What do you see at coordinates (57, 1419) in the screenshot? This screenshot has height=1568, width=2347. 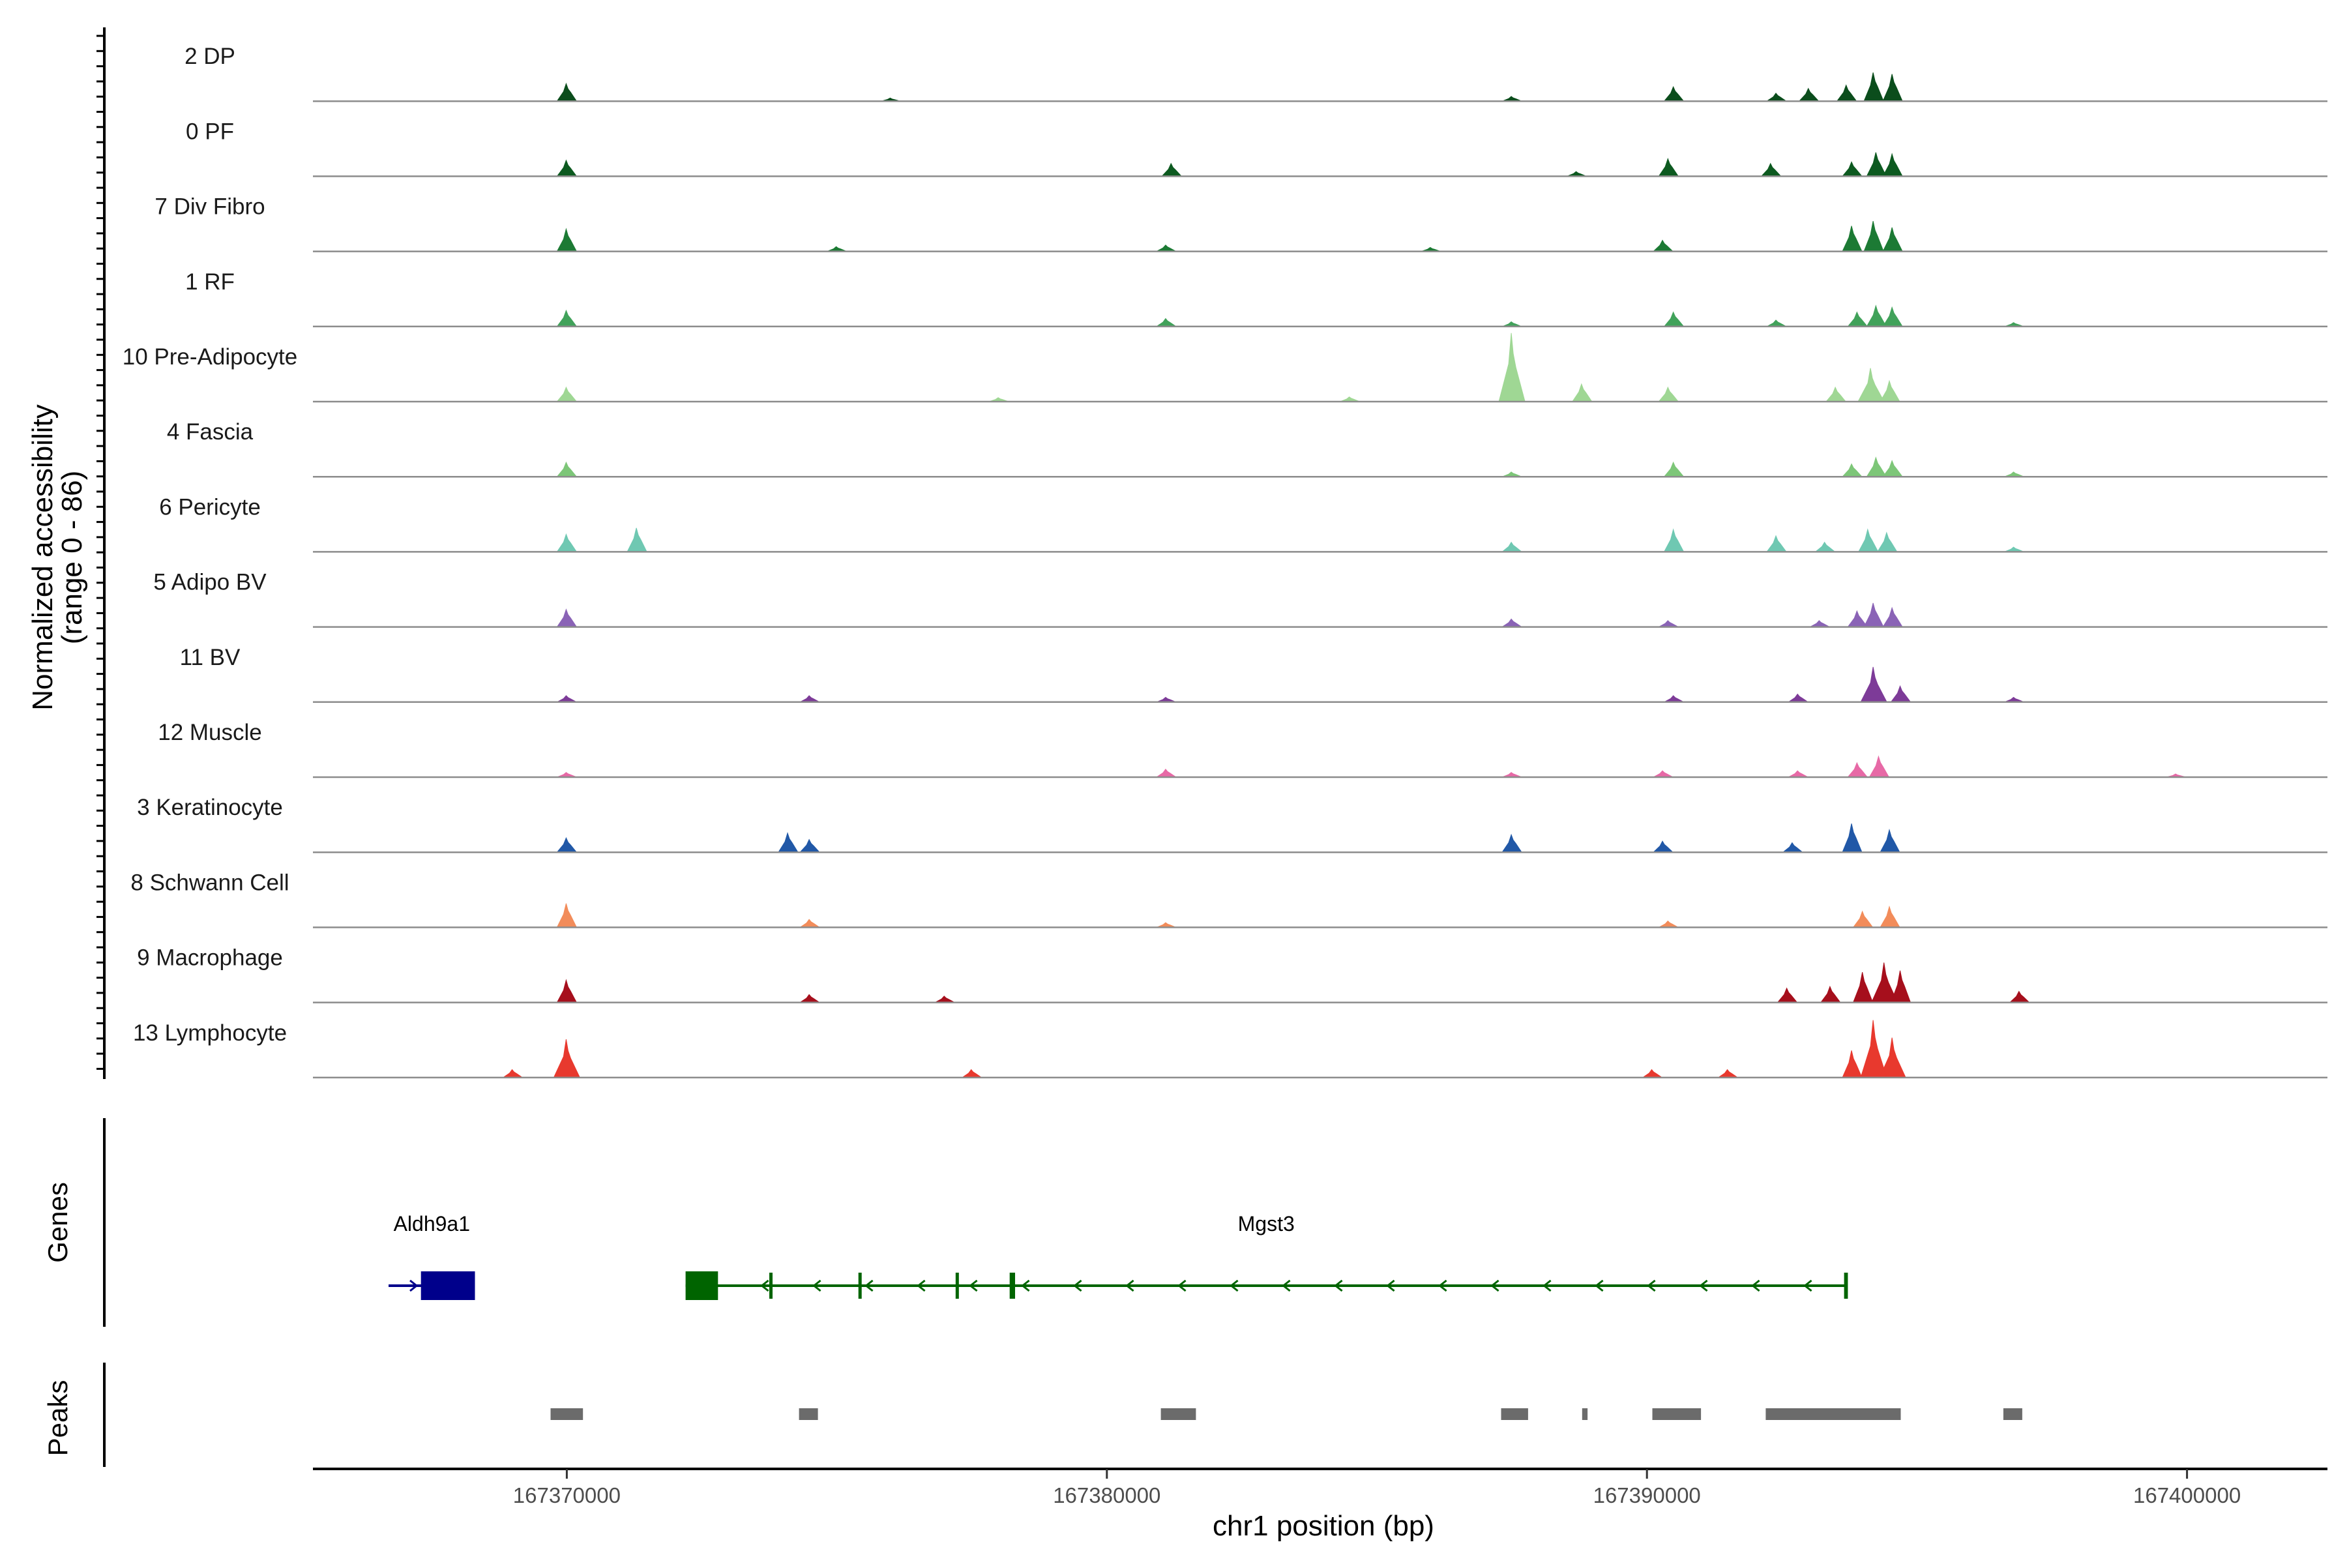 I see `peaks-panel-title: Peaks` at bounding box center [57, 1419].